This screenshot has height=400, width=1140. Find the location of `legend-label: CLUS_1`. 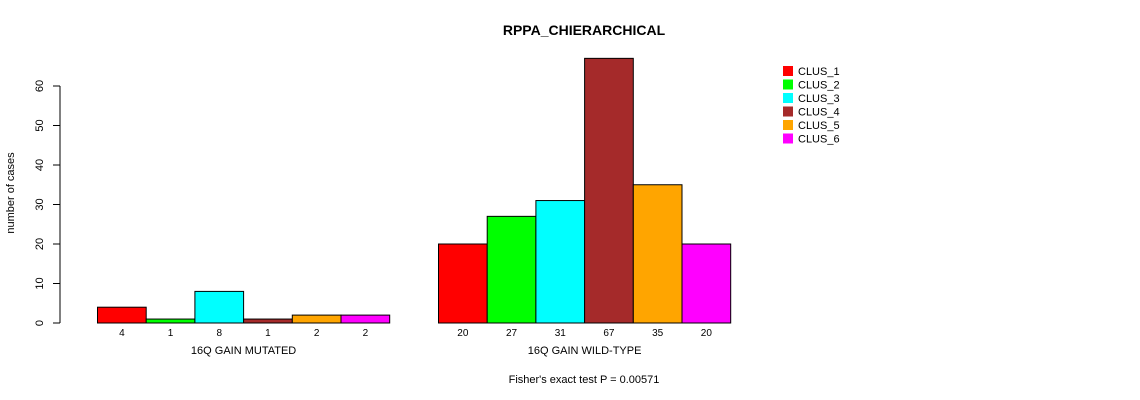

legend-label: CLUS_1 is located at coordinates (819, 72).